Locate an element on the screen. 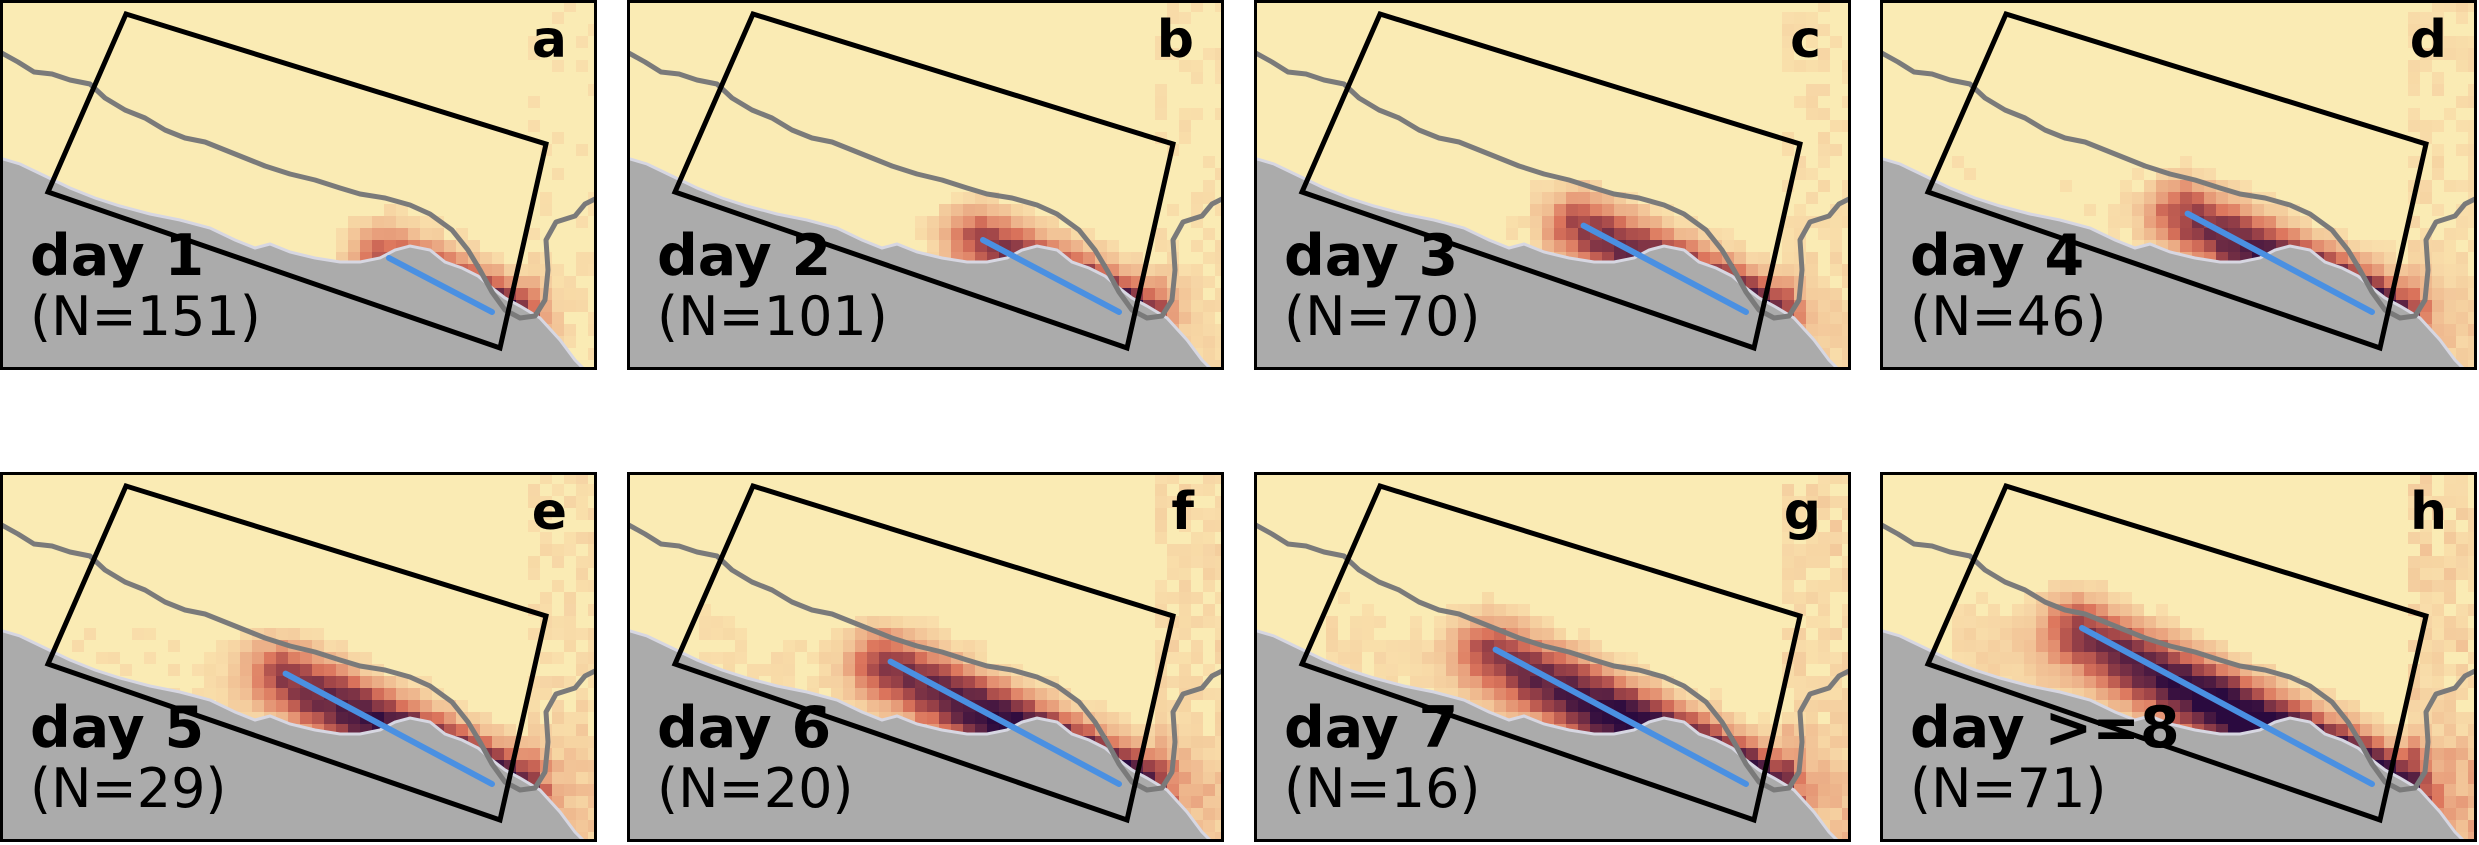  map-panel-f: f day 6 (N=20) is located at coordinates (925, 657).